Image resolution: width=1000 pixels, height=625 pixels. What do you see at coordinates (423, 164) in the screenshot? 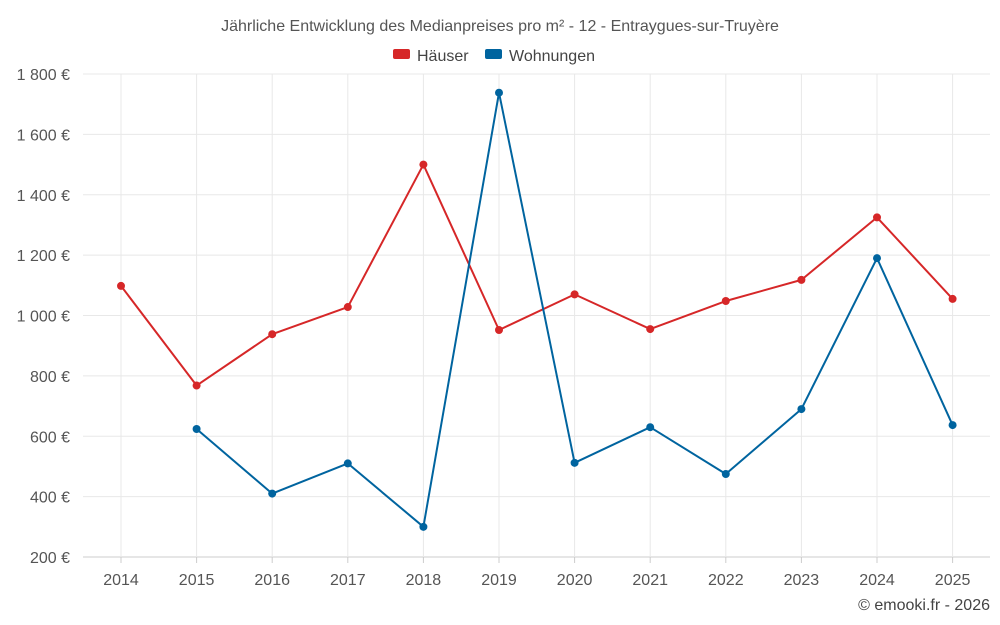
I see `data-point-haeuser-2018` at bounding box center [423, 164].